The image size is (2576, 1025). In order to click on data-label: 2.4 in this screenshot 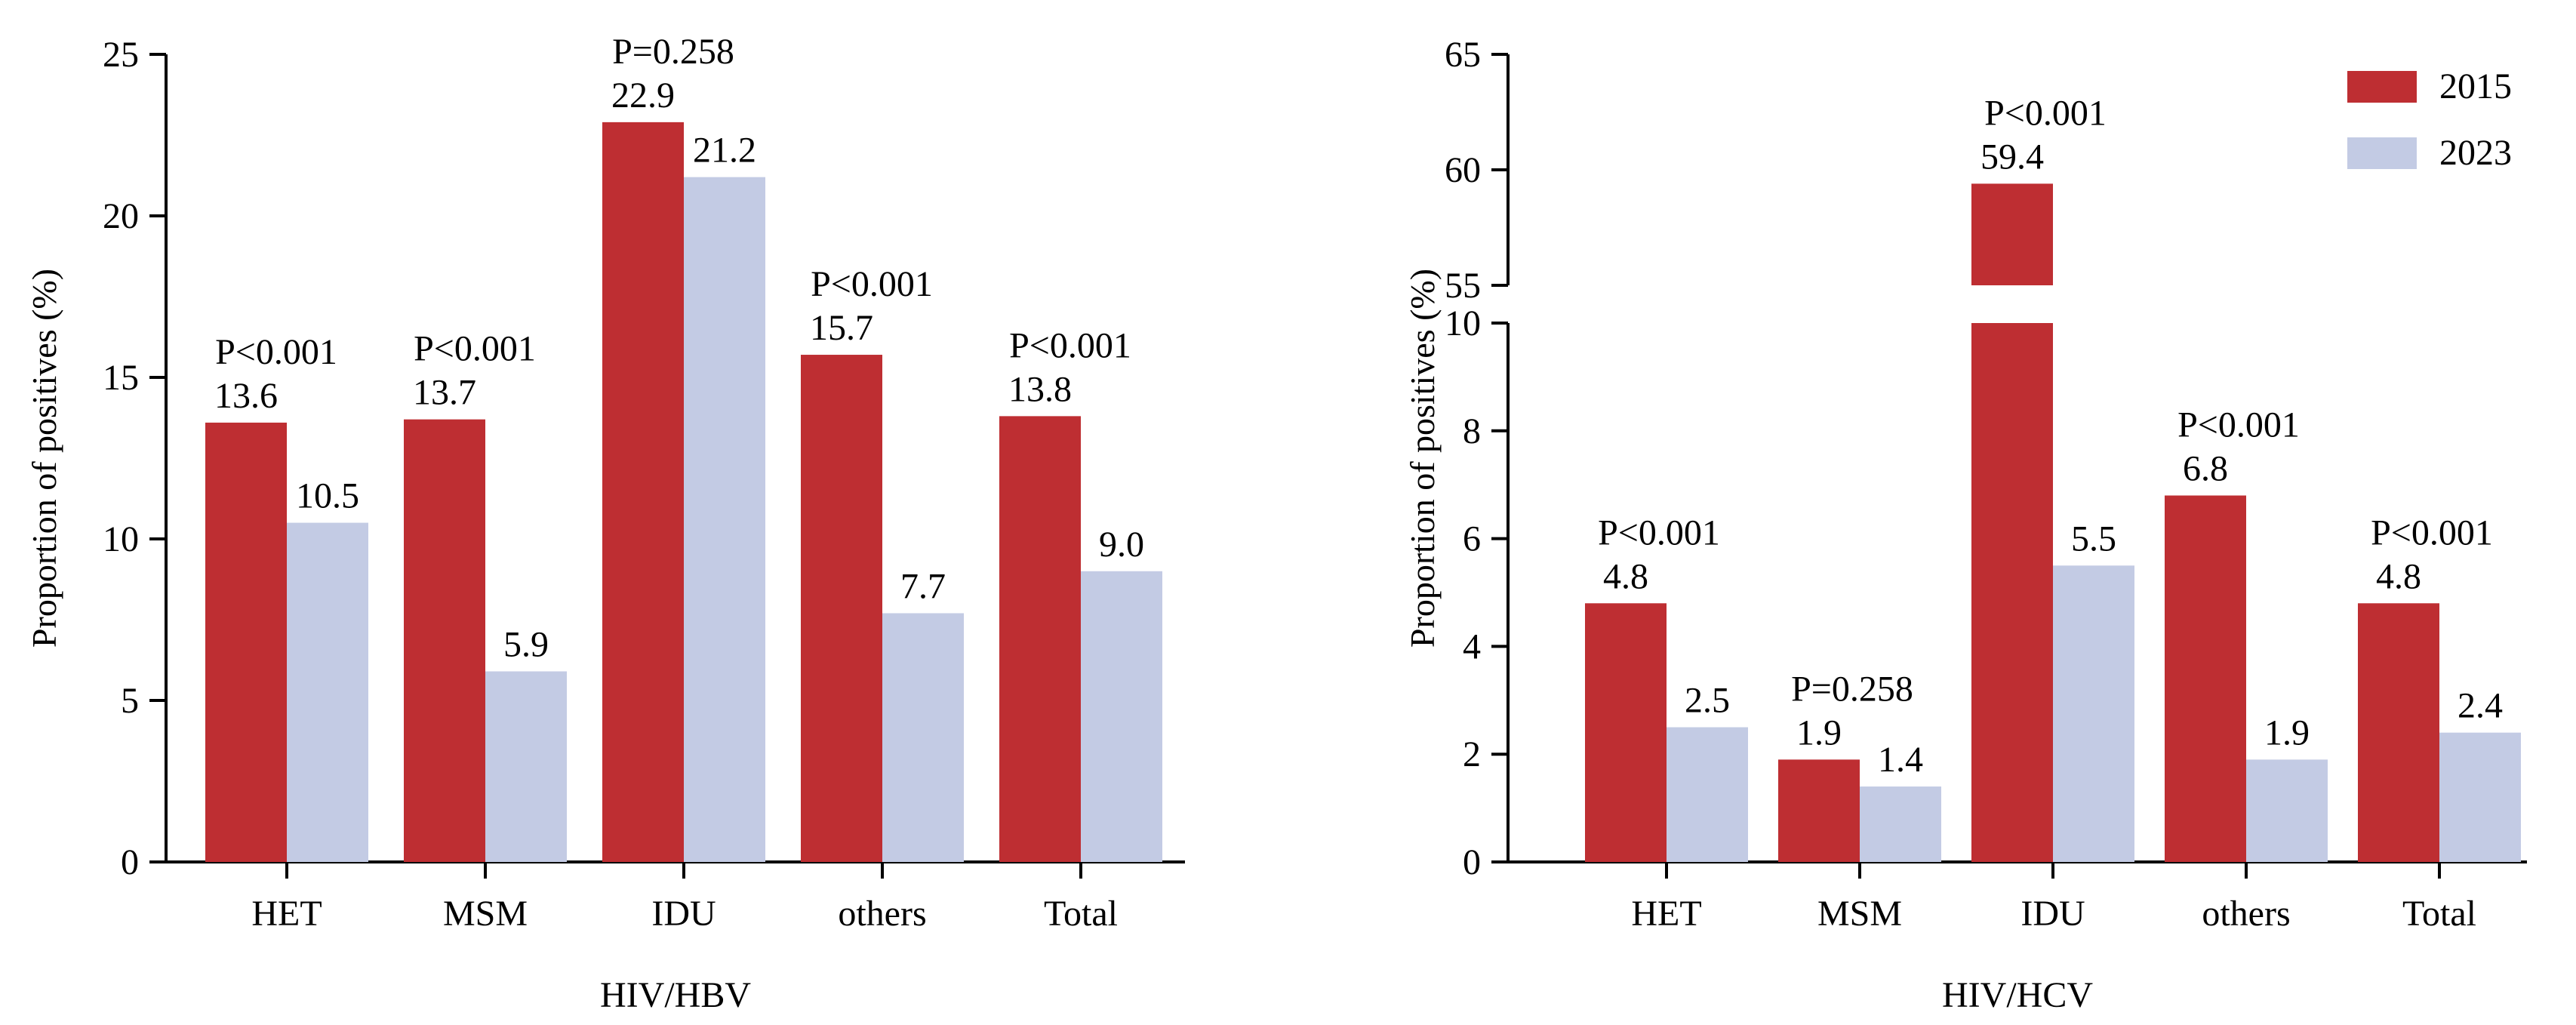, I will do `click(2480, 706)`.